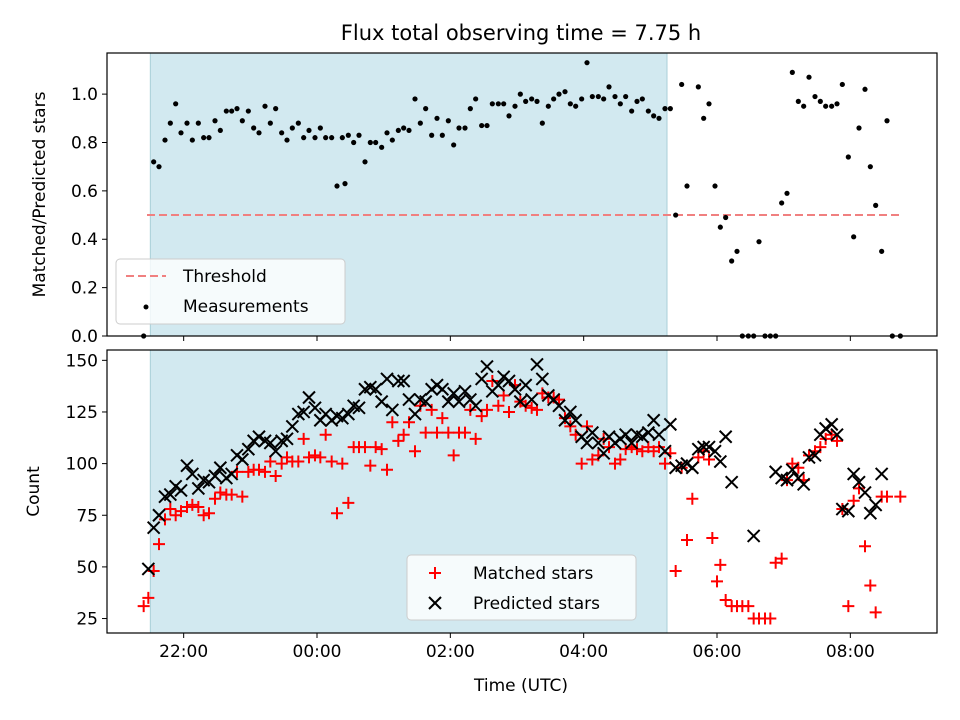 This screenshot has height=720, width=960. I want to click on legend-threshold-label: Threshold, so click(224, 277).